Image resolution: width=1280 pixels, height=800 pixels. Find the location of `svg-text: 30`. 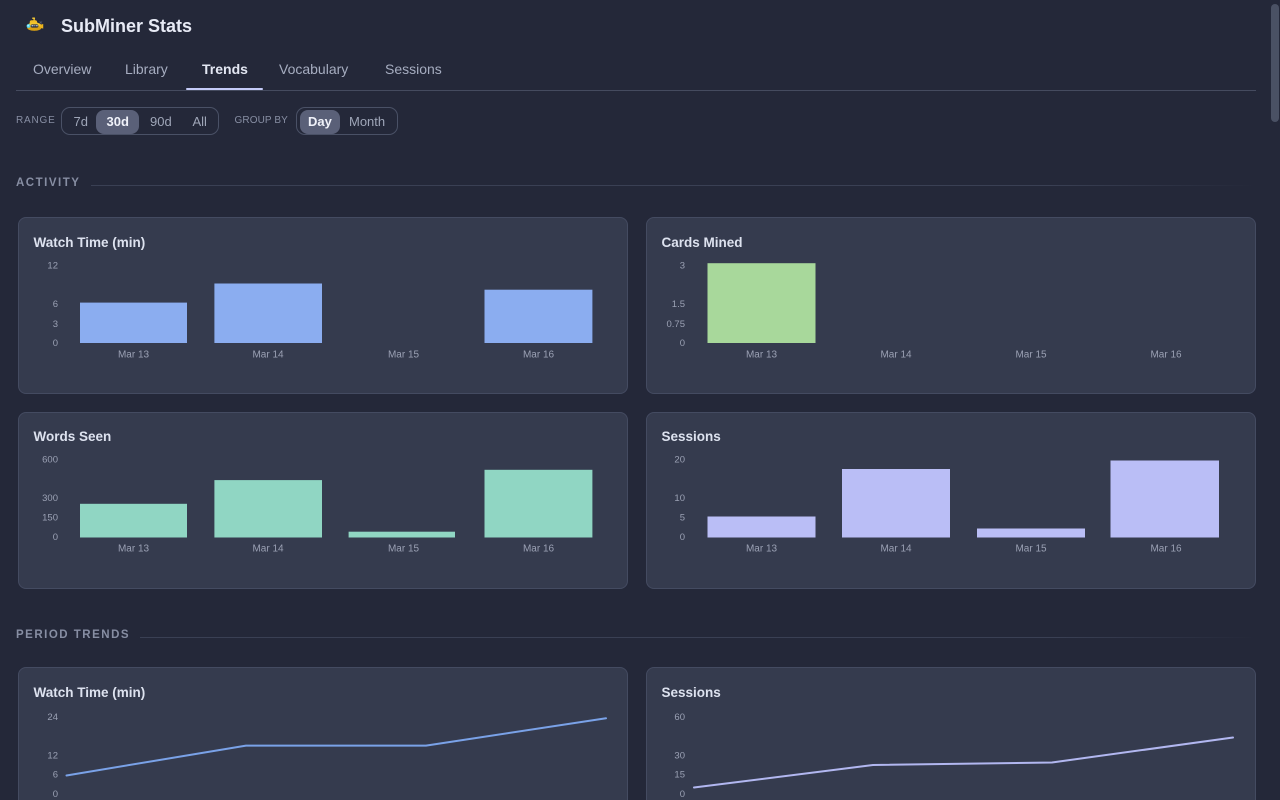

svg-text: 30 is located at coordinates (679, 755).